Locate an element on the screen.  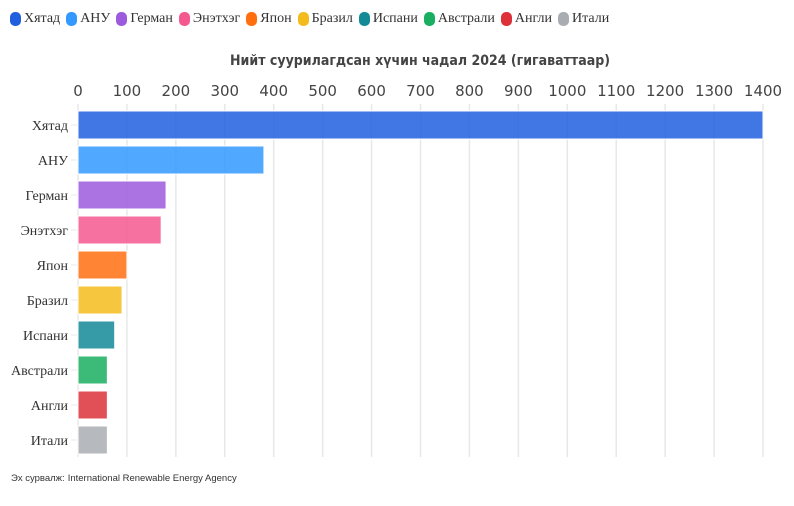
legend-item: АНУ is located at coordinates (88, 19).